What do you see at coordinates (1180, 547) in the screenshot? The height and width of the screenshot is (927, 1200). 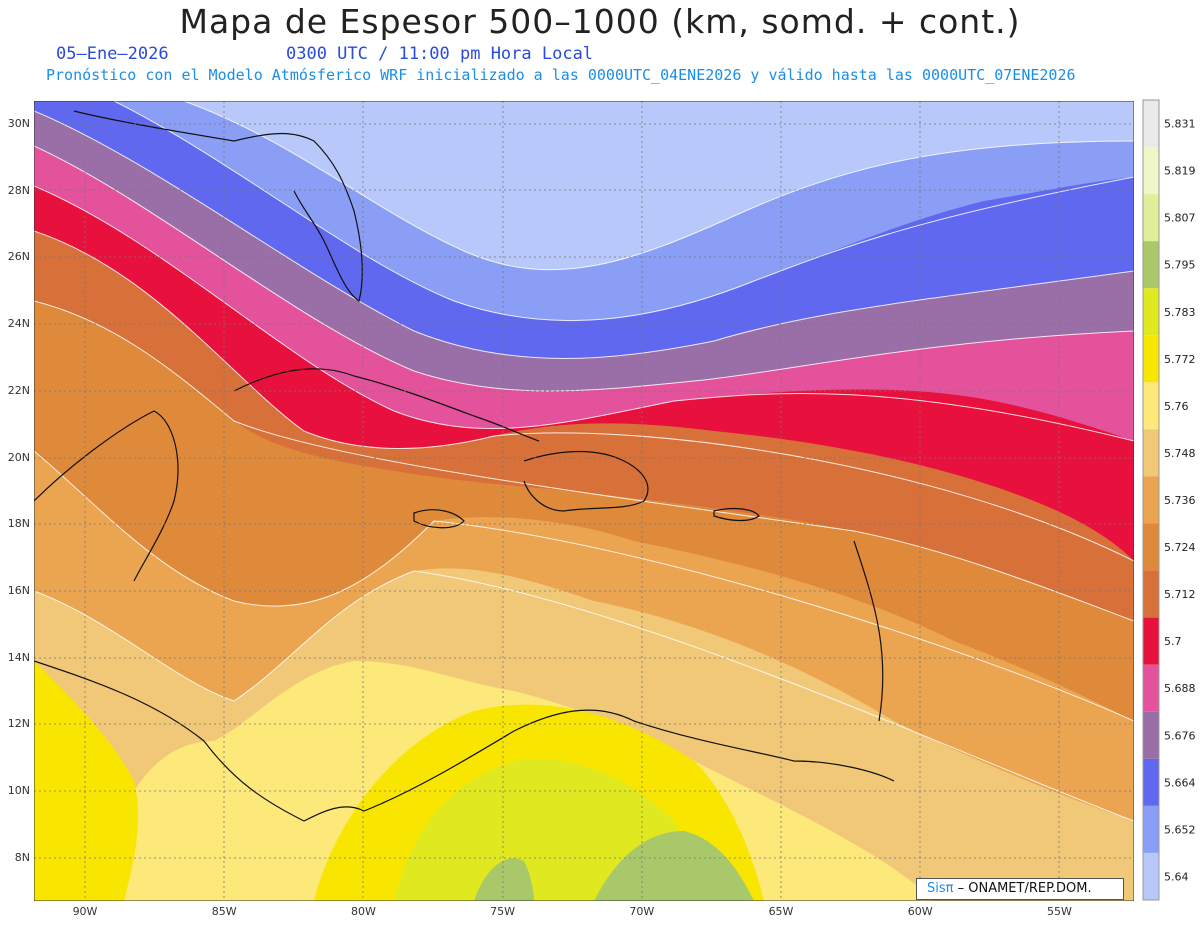 I see `legend-value: 5.724` at bounding box center [1180, 547].